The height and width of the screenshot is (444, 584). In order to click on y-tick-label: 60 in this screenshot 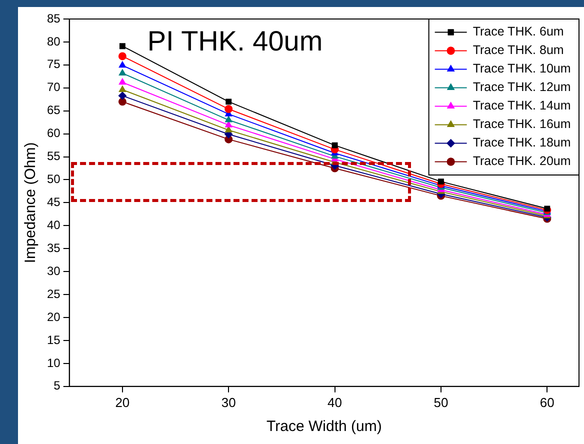, I will do `click(53, 133)`.